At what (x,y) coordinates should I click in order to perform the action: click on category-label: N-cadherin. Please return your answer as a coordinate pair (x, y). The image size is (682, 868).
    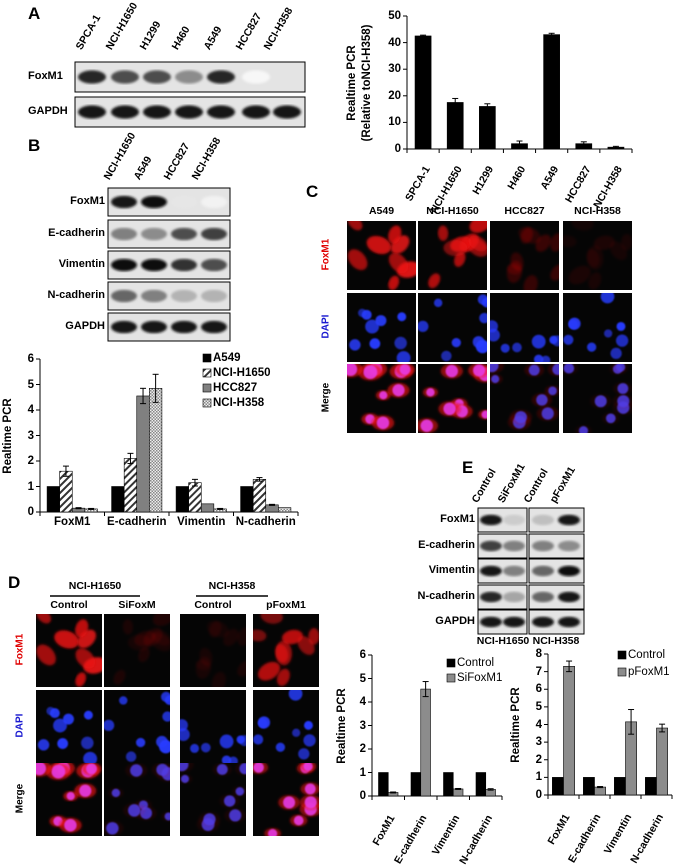
    Looking at the image, I should click on (265, 522).